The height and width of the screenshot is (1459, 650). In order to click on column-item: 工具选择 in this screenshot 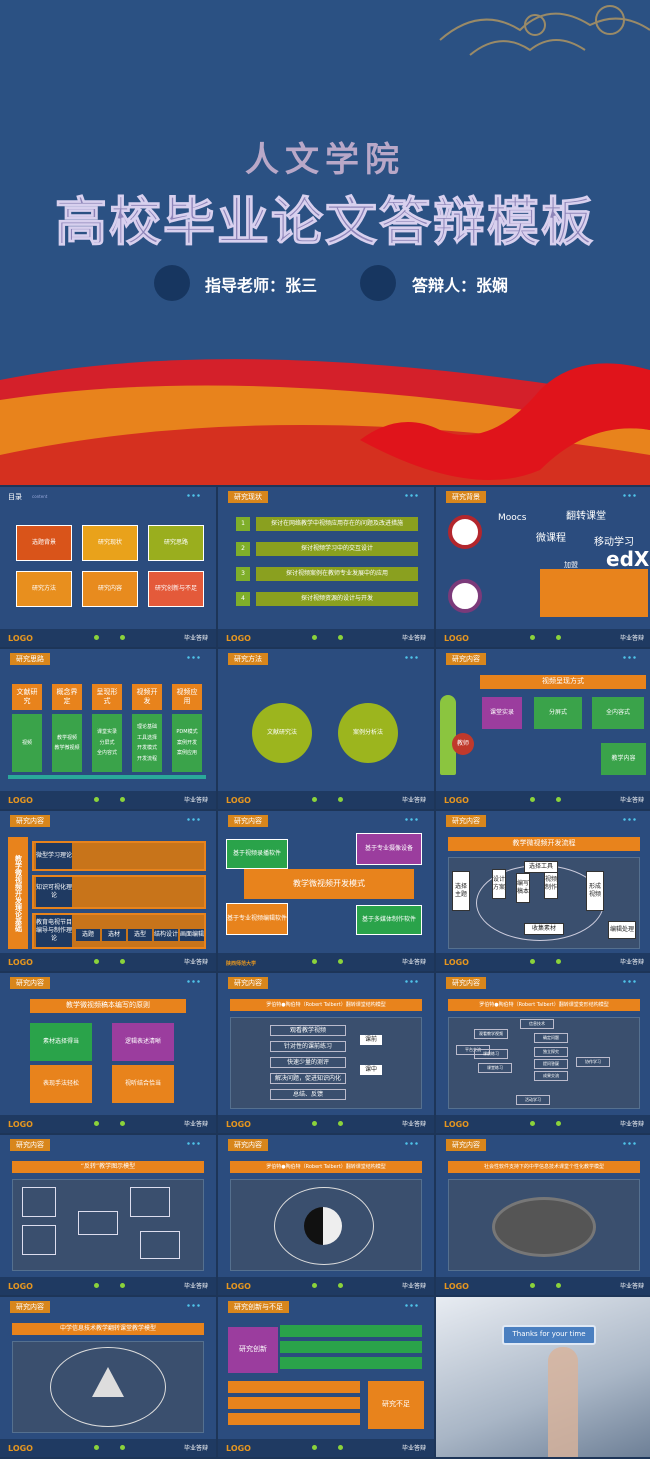, I will do `click(146, 737)`.